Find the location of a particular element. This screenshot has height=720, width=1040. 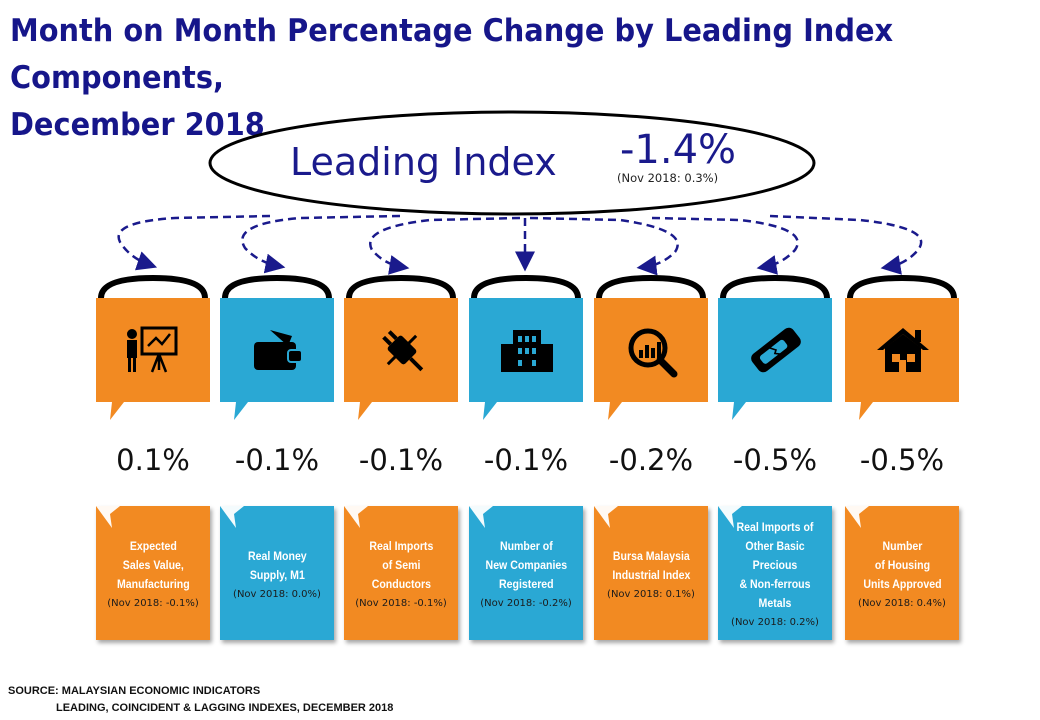

component-name: Bursa Malaysia Industrial Index is located at coordinates (651, 565).